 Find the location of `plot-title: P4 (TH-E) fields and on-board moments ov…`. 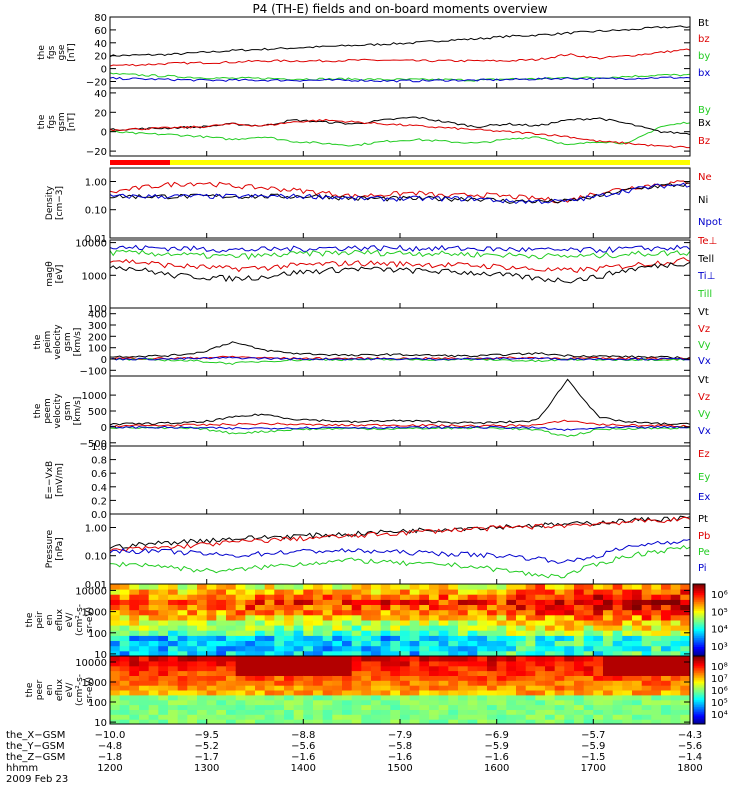

plot-title: P4 (TH-E) fields and on-board moments ov… is located at coordinates (399, 9).